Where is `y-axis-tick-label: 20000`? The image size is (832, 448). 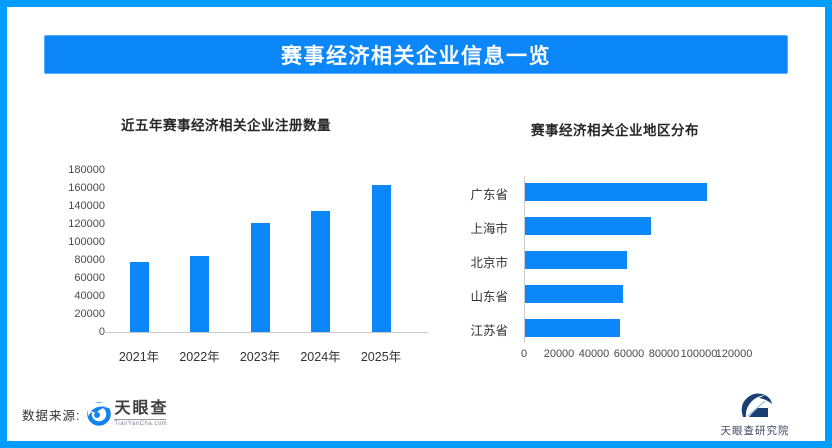
y-axis-tick-label: 20000 is located at coordinates (89, 313).